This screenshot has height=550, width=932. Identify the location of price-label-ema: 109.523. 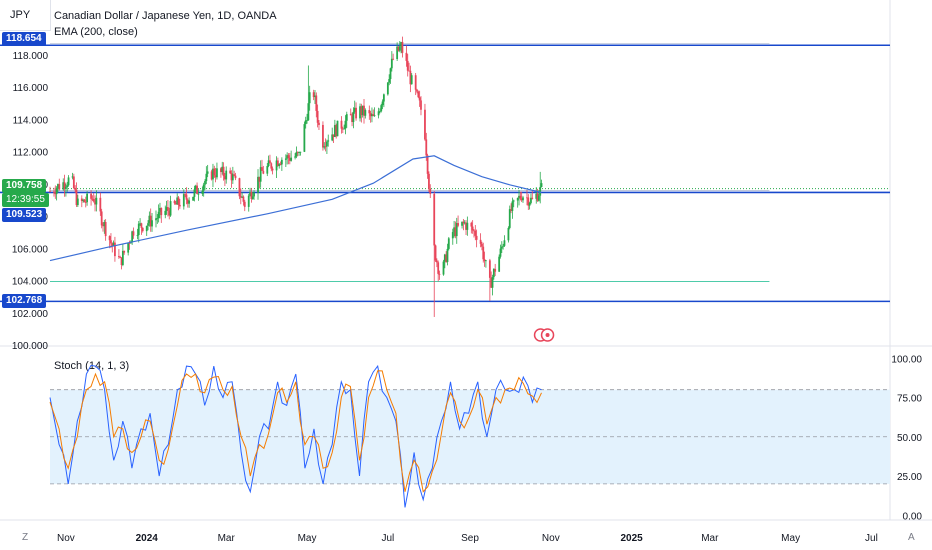
(24, 215).